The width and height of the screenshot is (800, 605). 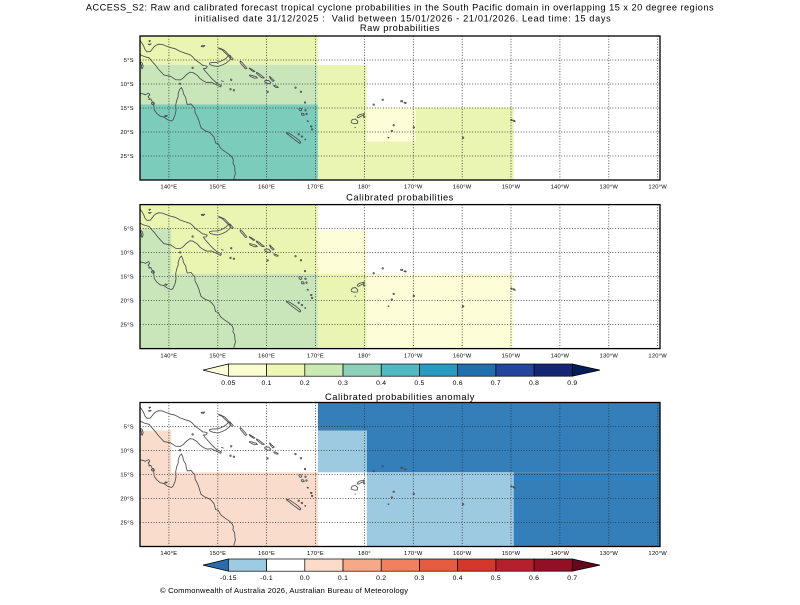 I want to click on svg-text: Raw probabilities, so click(x=400, y=28).